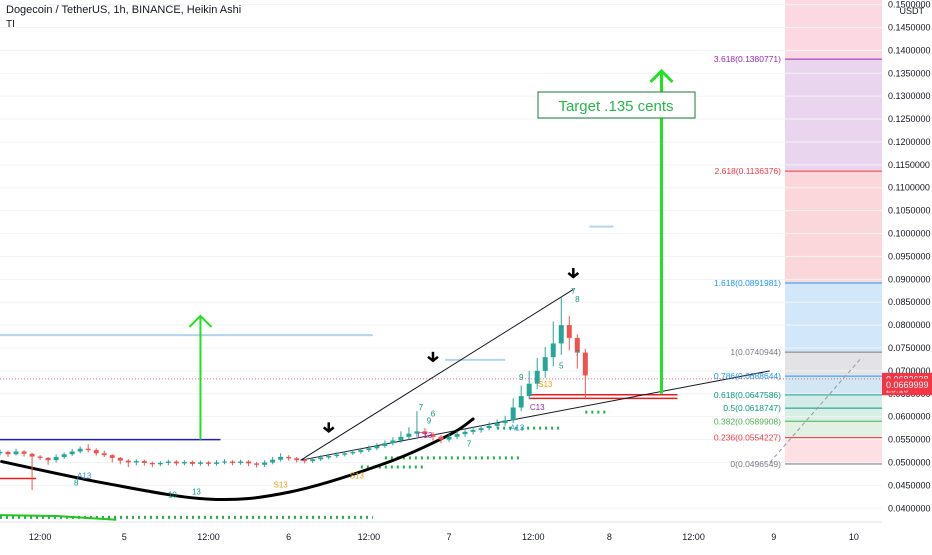  I want to click on indicator-marker: 6, so click(433, 414).